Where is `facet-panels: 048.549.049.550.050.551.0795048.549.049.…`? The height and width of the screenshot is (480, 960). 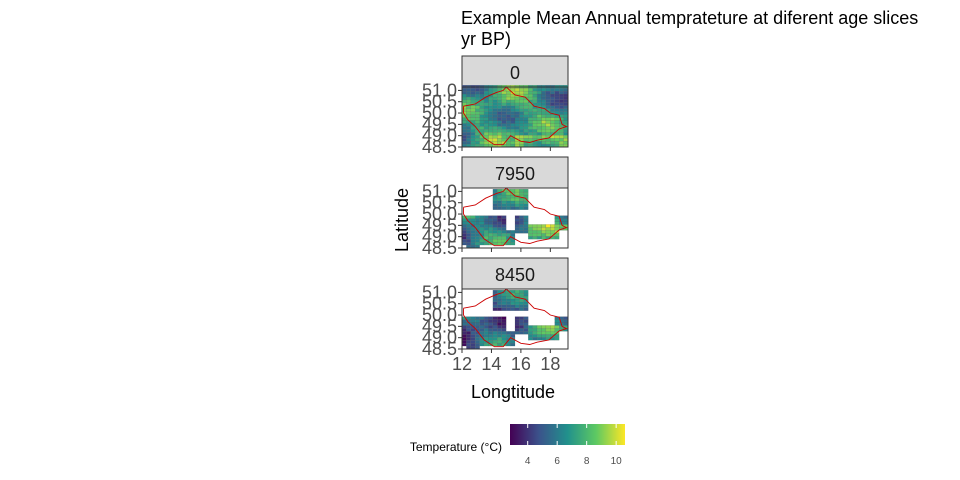
facet-panels: 048.549.049.550.050.551.0795048.549.049.… is located at coordinates (495, 214).